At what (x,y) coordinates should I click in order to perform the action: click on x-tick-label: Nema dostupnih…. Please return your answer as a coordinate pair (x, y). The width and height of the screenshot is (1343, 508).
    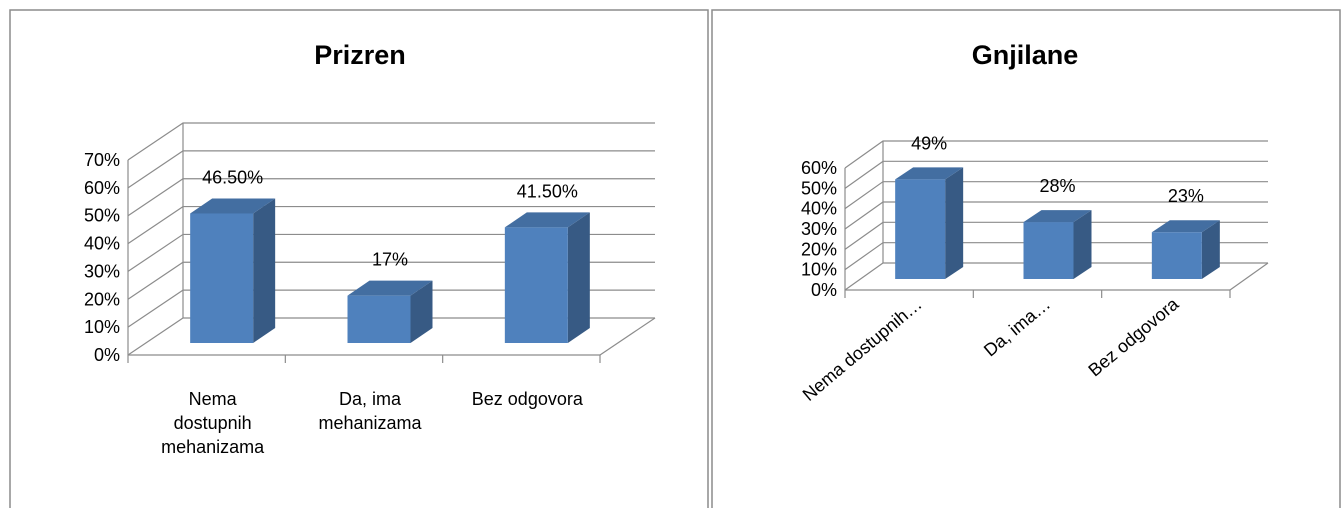
    Looking at the image, I should click on (862, 349).